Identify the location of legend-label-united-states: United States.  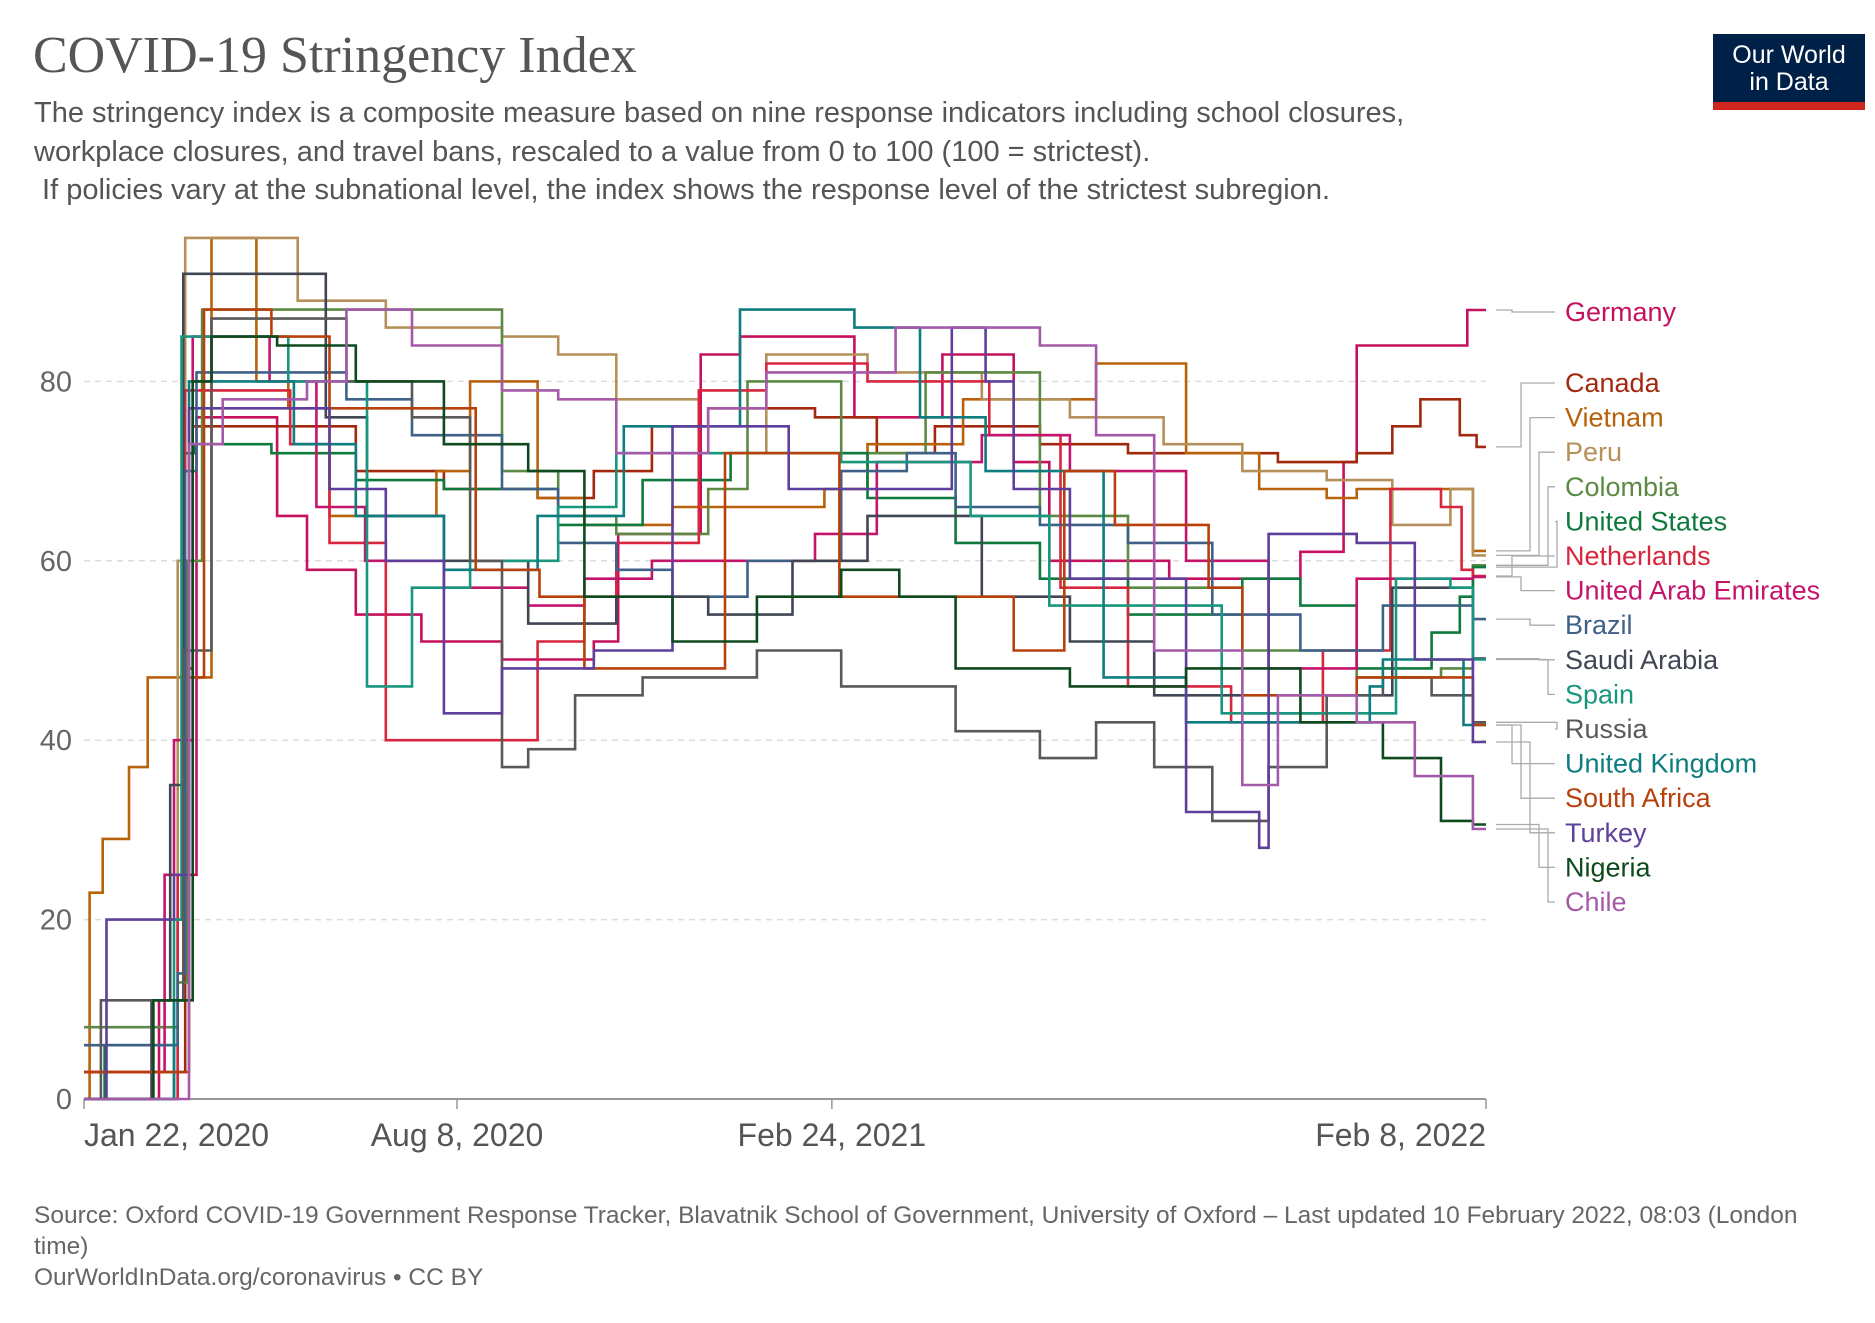
(1646, 521).